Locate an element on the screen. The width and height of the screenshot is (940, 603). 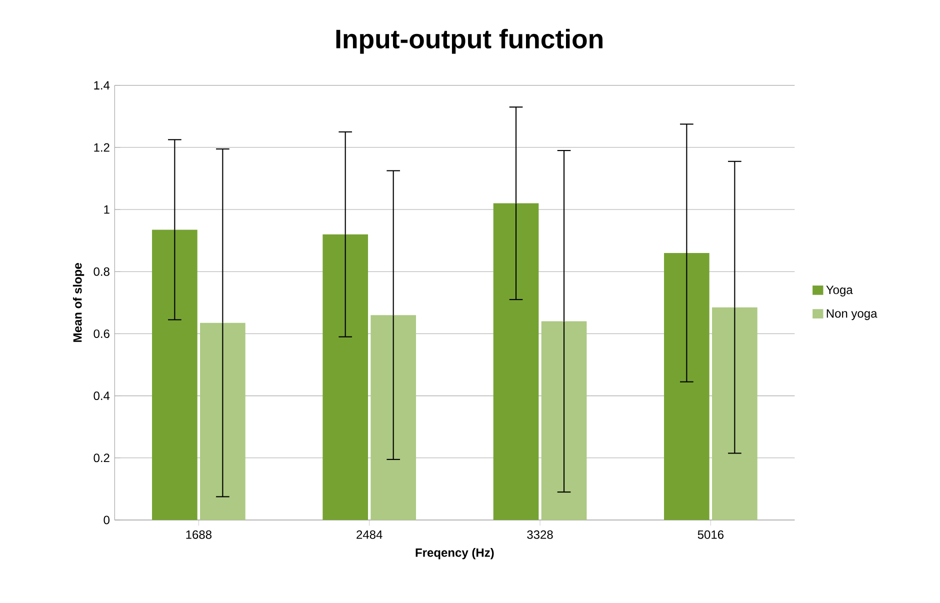
legend-label: Non yoga is located at coordinates (852, 314).